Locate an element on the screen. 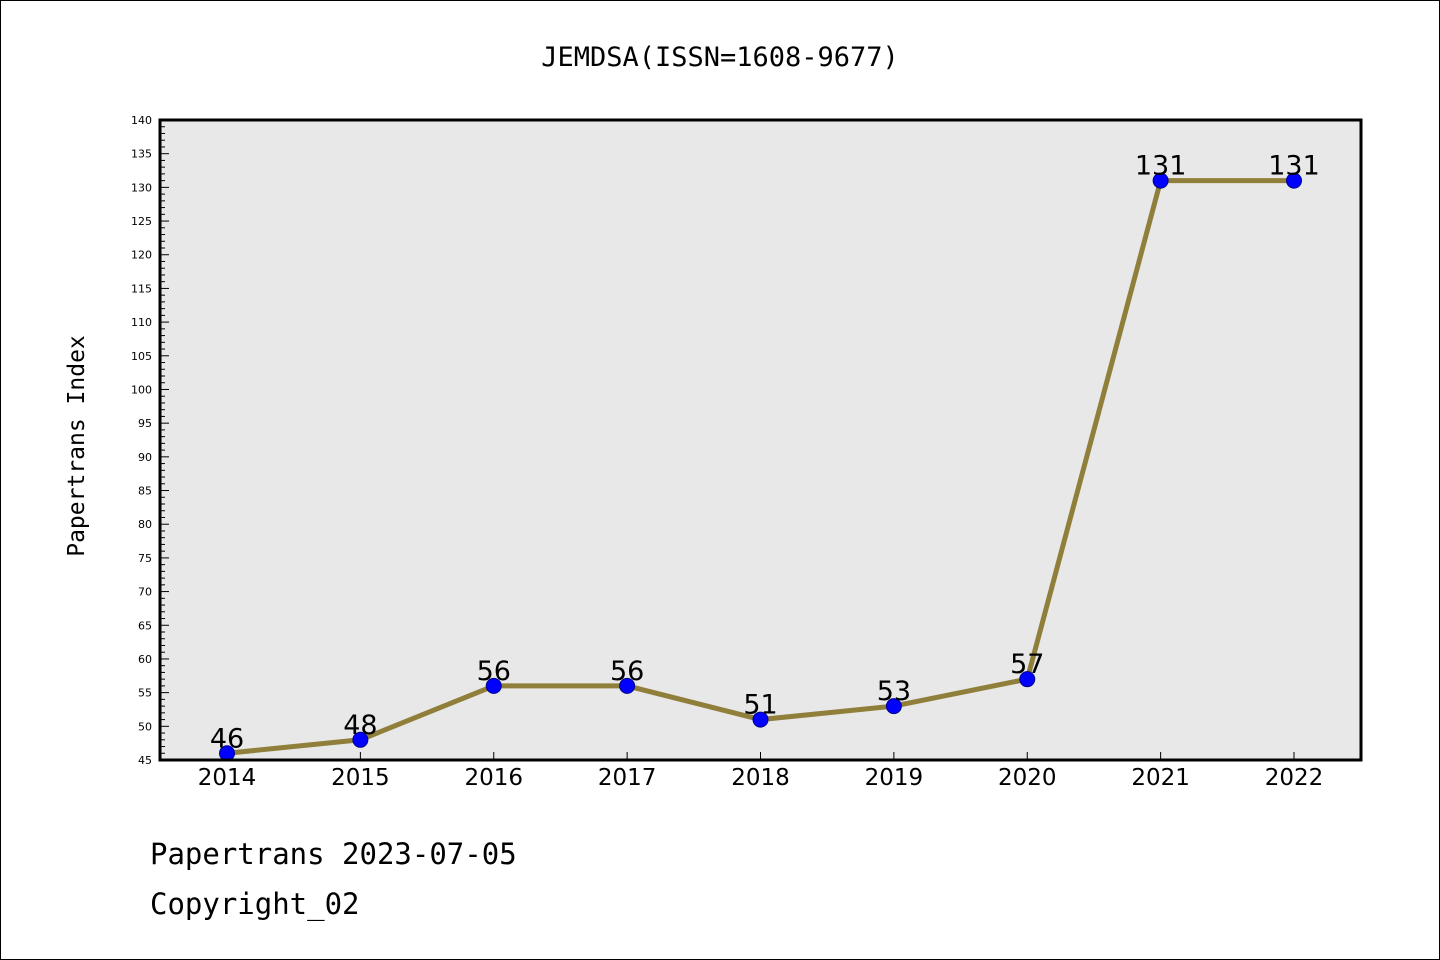 The image size is (1440, 960). y-tick-label: 140 is located at coordinates (141, 120).